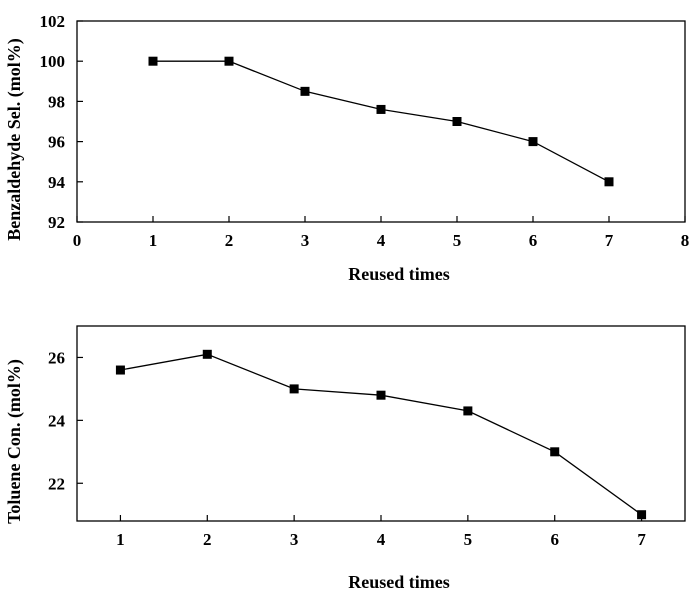 The image size is (700, 591). I want to click on y-tick-label: 22, so click(56, 483).